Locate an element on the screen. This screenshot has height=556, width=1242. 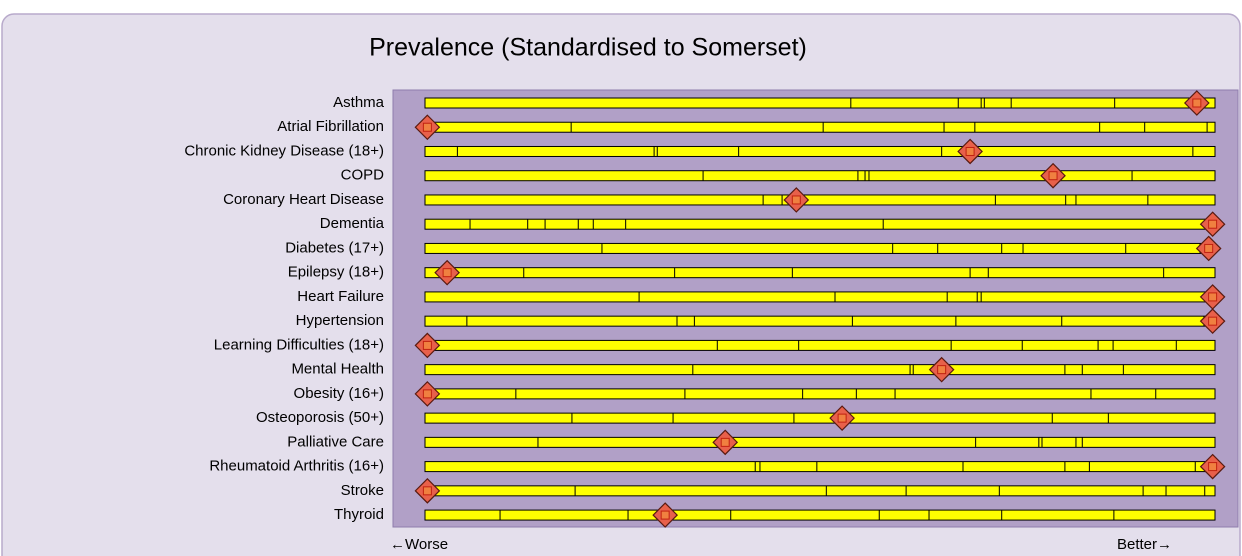
row-label: COPD is located at coordinates (363, 175).